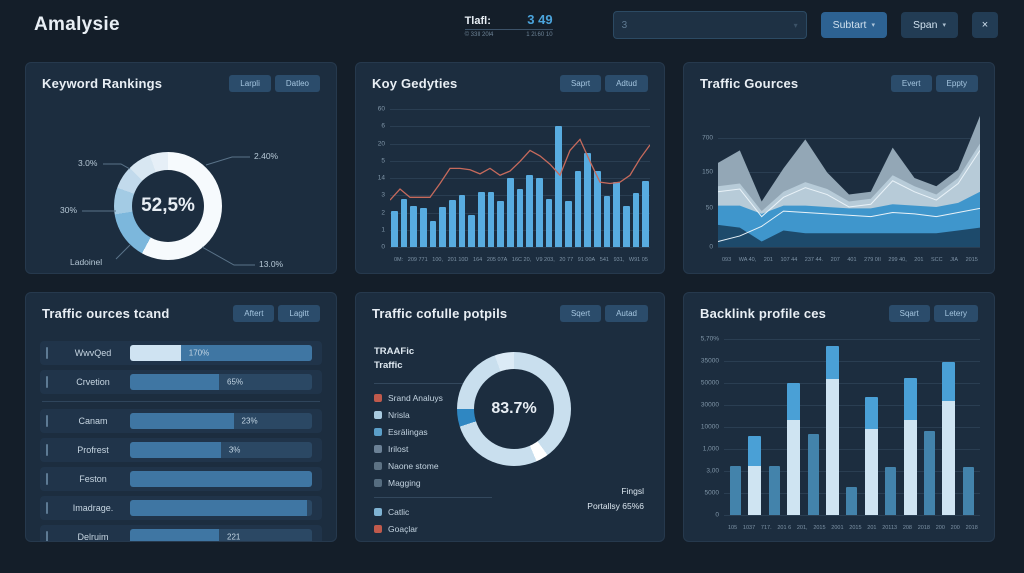  Describe the element at coordinates (86, 262) in the screenshot. I see `callout-label: Ladoinel` at that location.